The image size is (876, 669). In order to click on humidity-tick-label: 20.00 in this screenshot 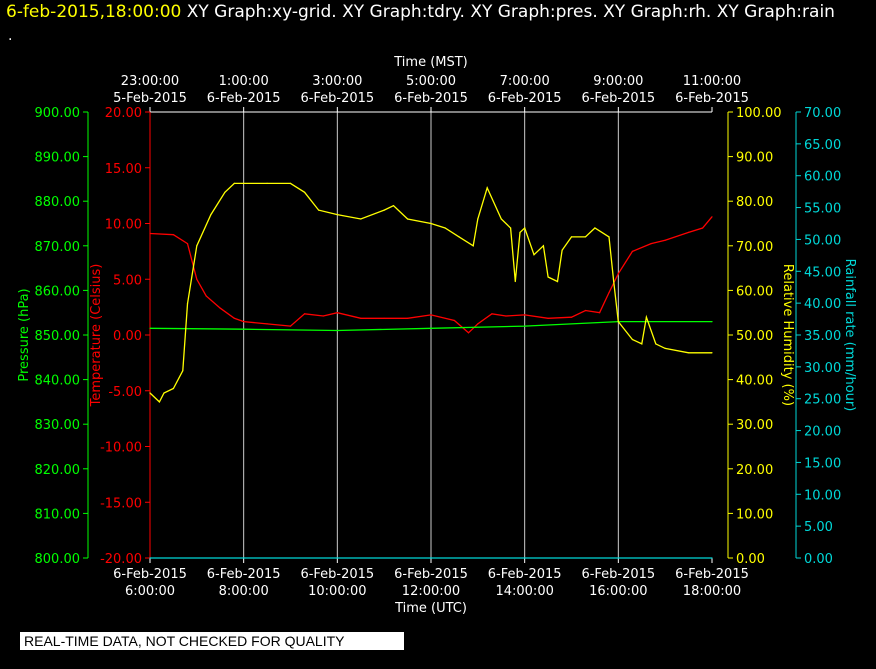, I will do `click(754, 470)`.